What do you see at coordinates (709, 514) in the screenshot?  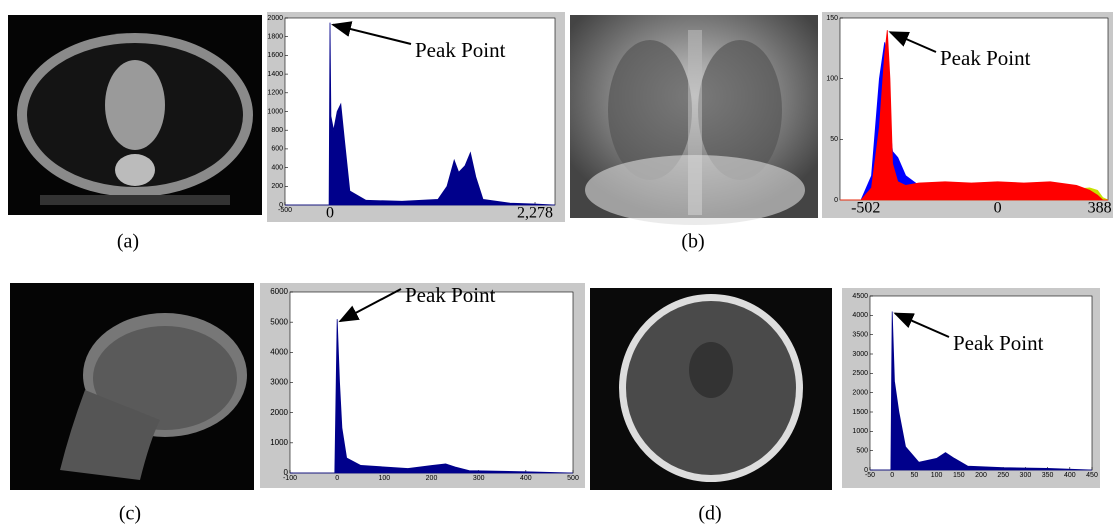 I see `caption: (d)` at bounding box center [709, 514].